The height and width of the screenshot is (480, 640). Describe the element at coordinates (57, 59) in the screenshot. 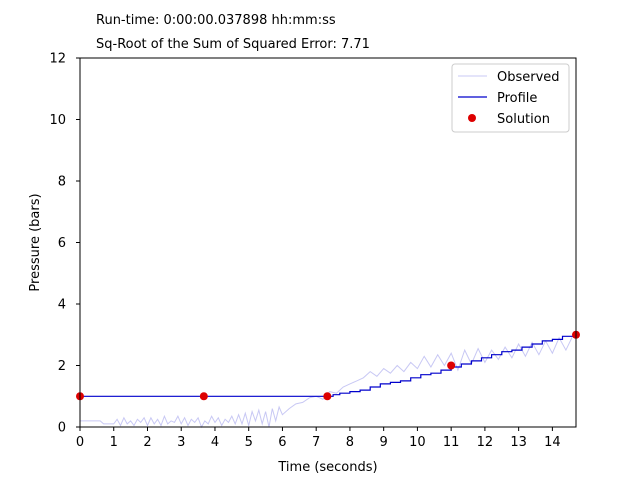

I see `y-tick-label: 12` at that location.